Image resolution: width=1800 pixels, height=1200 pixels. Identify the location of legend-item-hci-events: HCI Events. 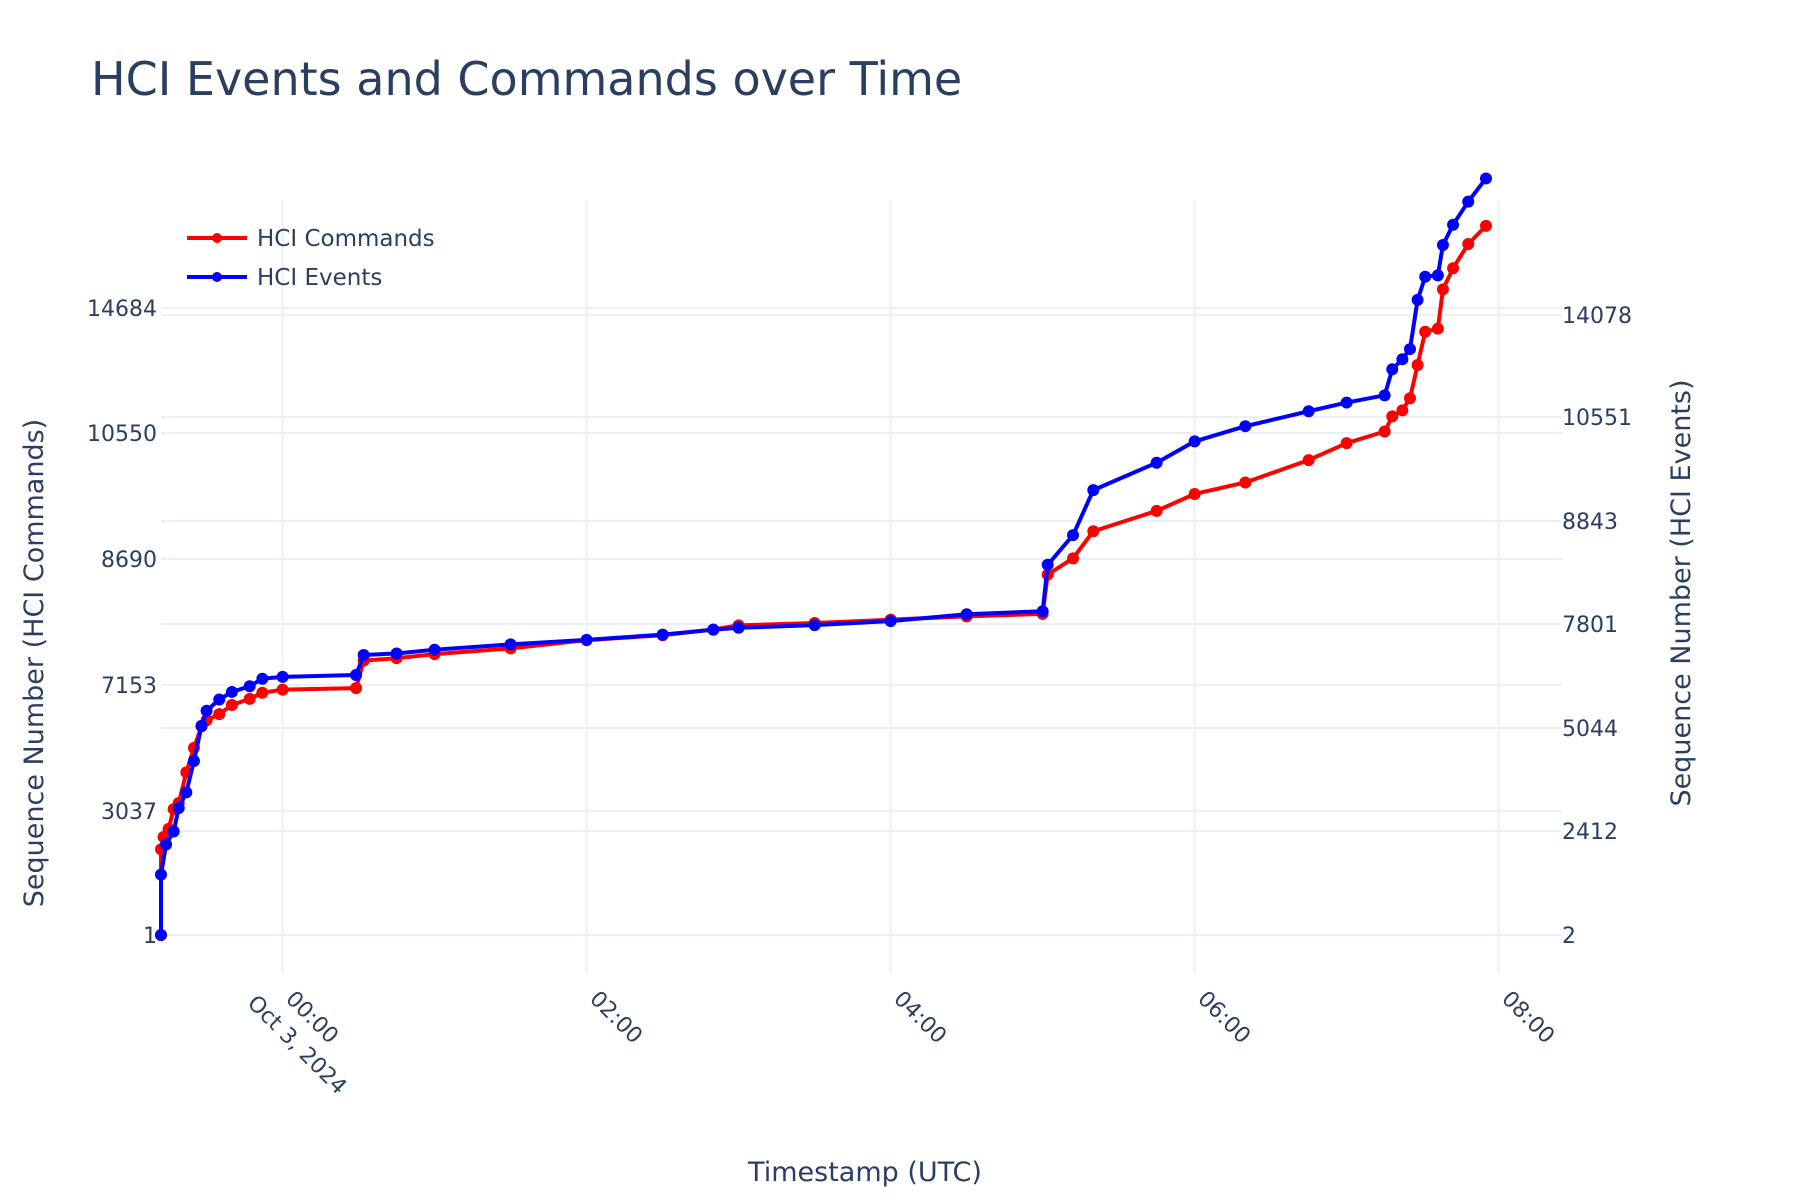
(284, 278).